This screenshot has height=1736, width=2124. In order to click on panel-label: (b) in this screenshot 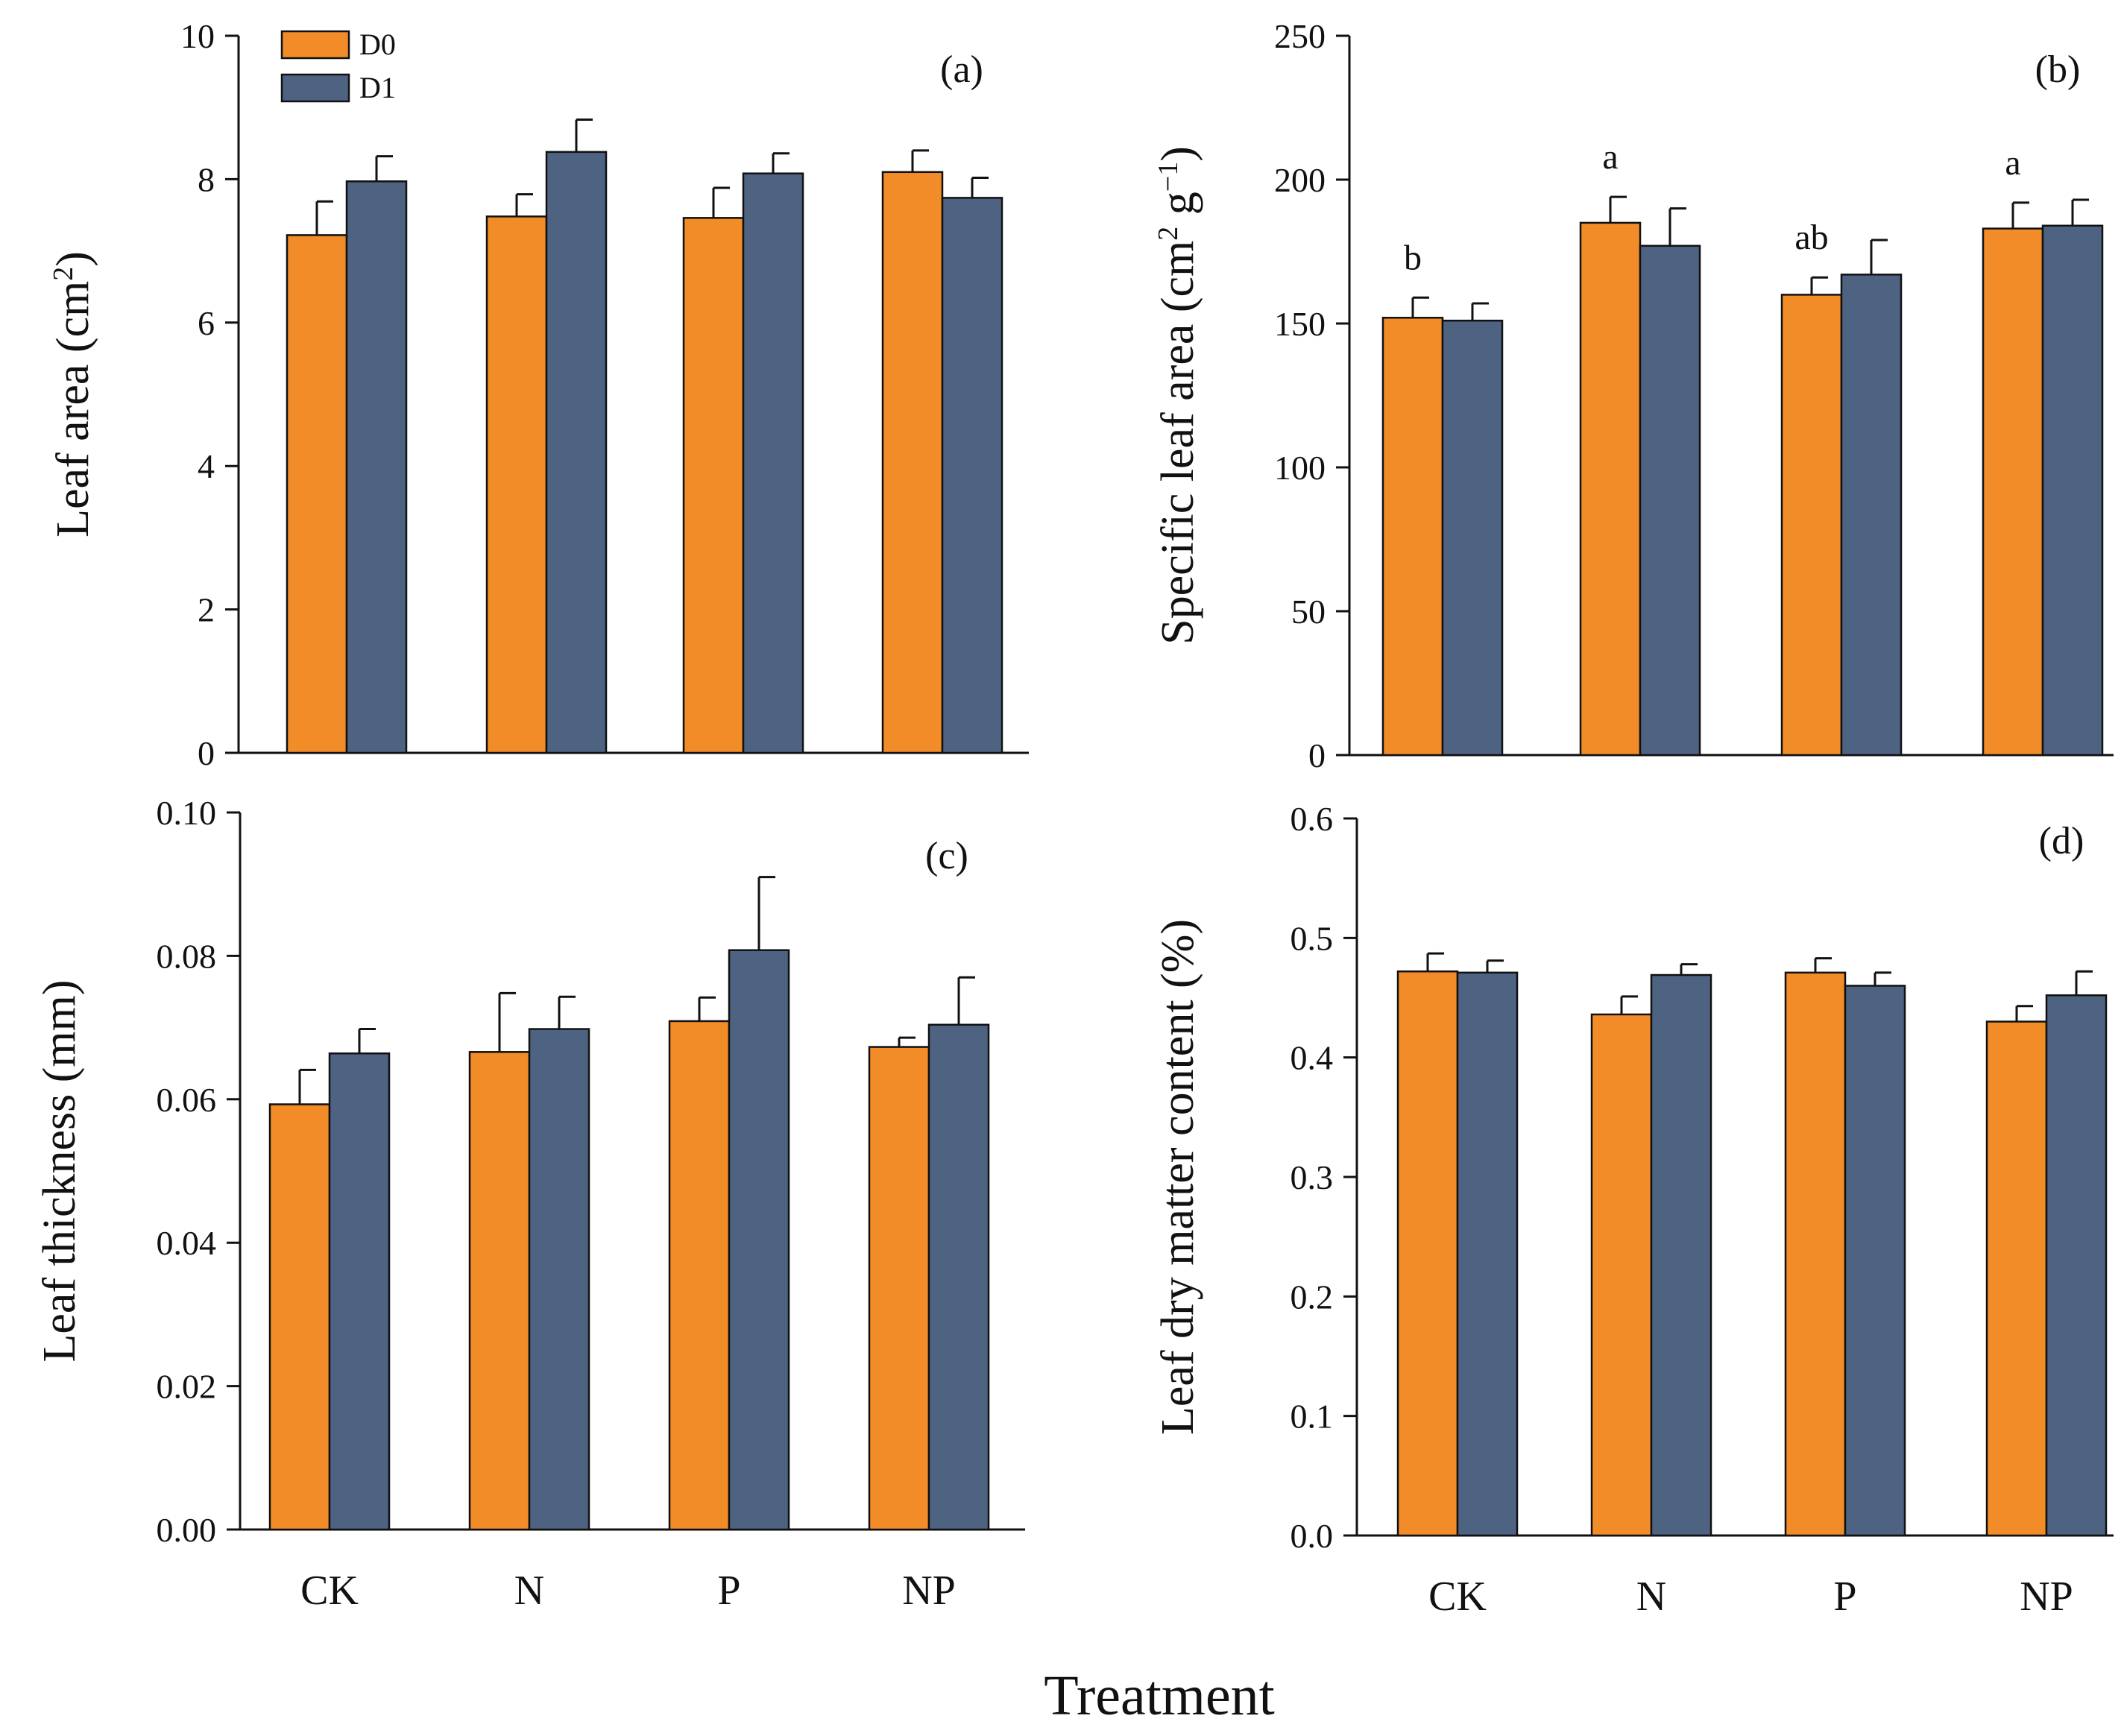, I will do `click(2058, 69)`.